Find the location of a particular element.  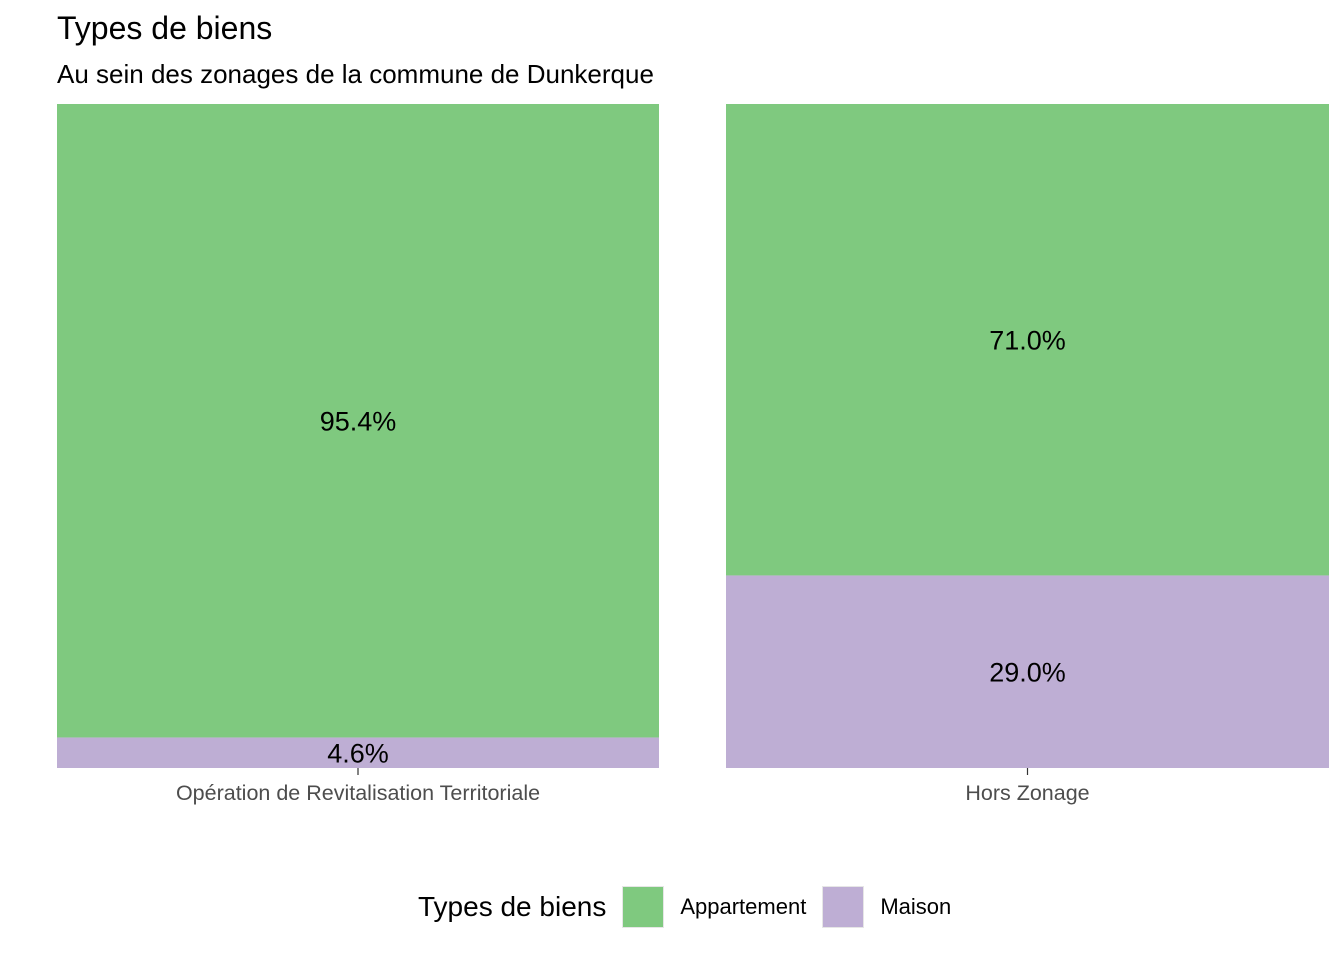

legend-key-appartement is located at coordinates (643, 907).